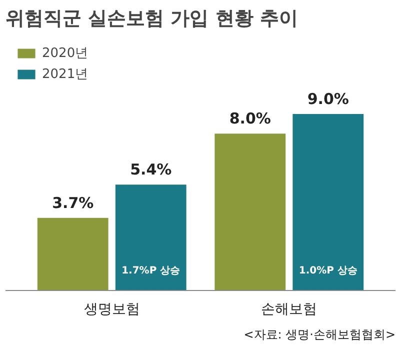 The image size is (400, 346). Describe the element at coordinates (151, 169) in the screenshot. I see `data-label: 5.4%` at that location.